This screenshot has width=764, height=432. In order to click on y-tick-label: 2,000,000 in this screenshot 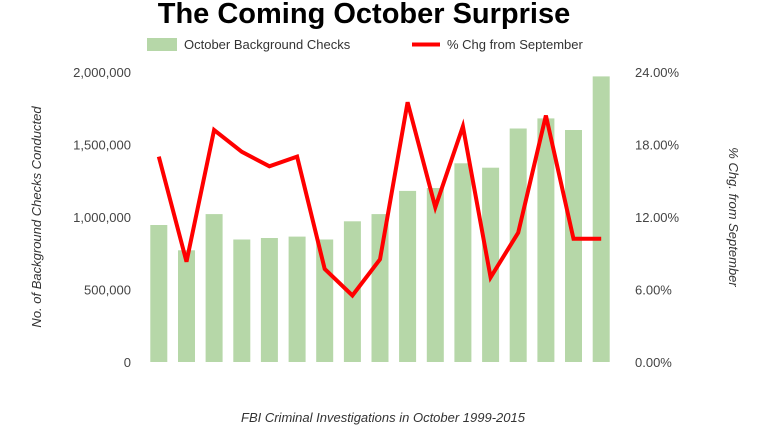, I will do `click(102, 72)`.